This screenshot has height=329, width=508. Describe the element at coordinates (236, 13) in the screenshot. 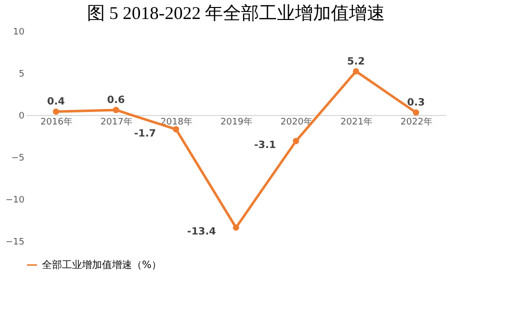

I see `chart-title: 图 5 2018-2022 年全部工业增加值增速` at that location.